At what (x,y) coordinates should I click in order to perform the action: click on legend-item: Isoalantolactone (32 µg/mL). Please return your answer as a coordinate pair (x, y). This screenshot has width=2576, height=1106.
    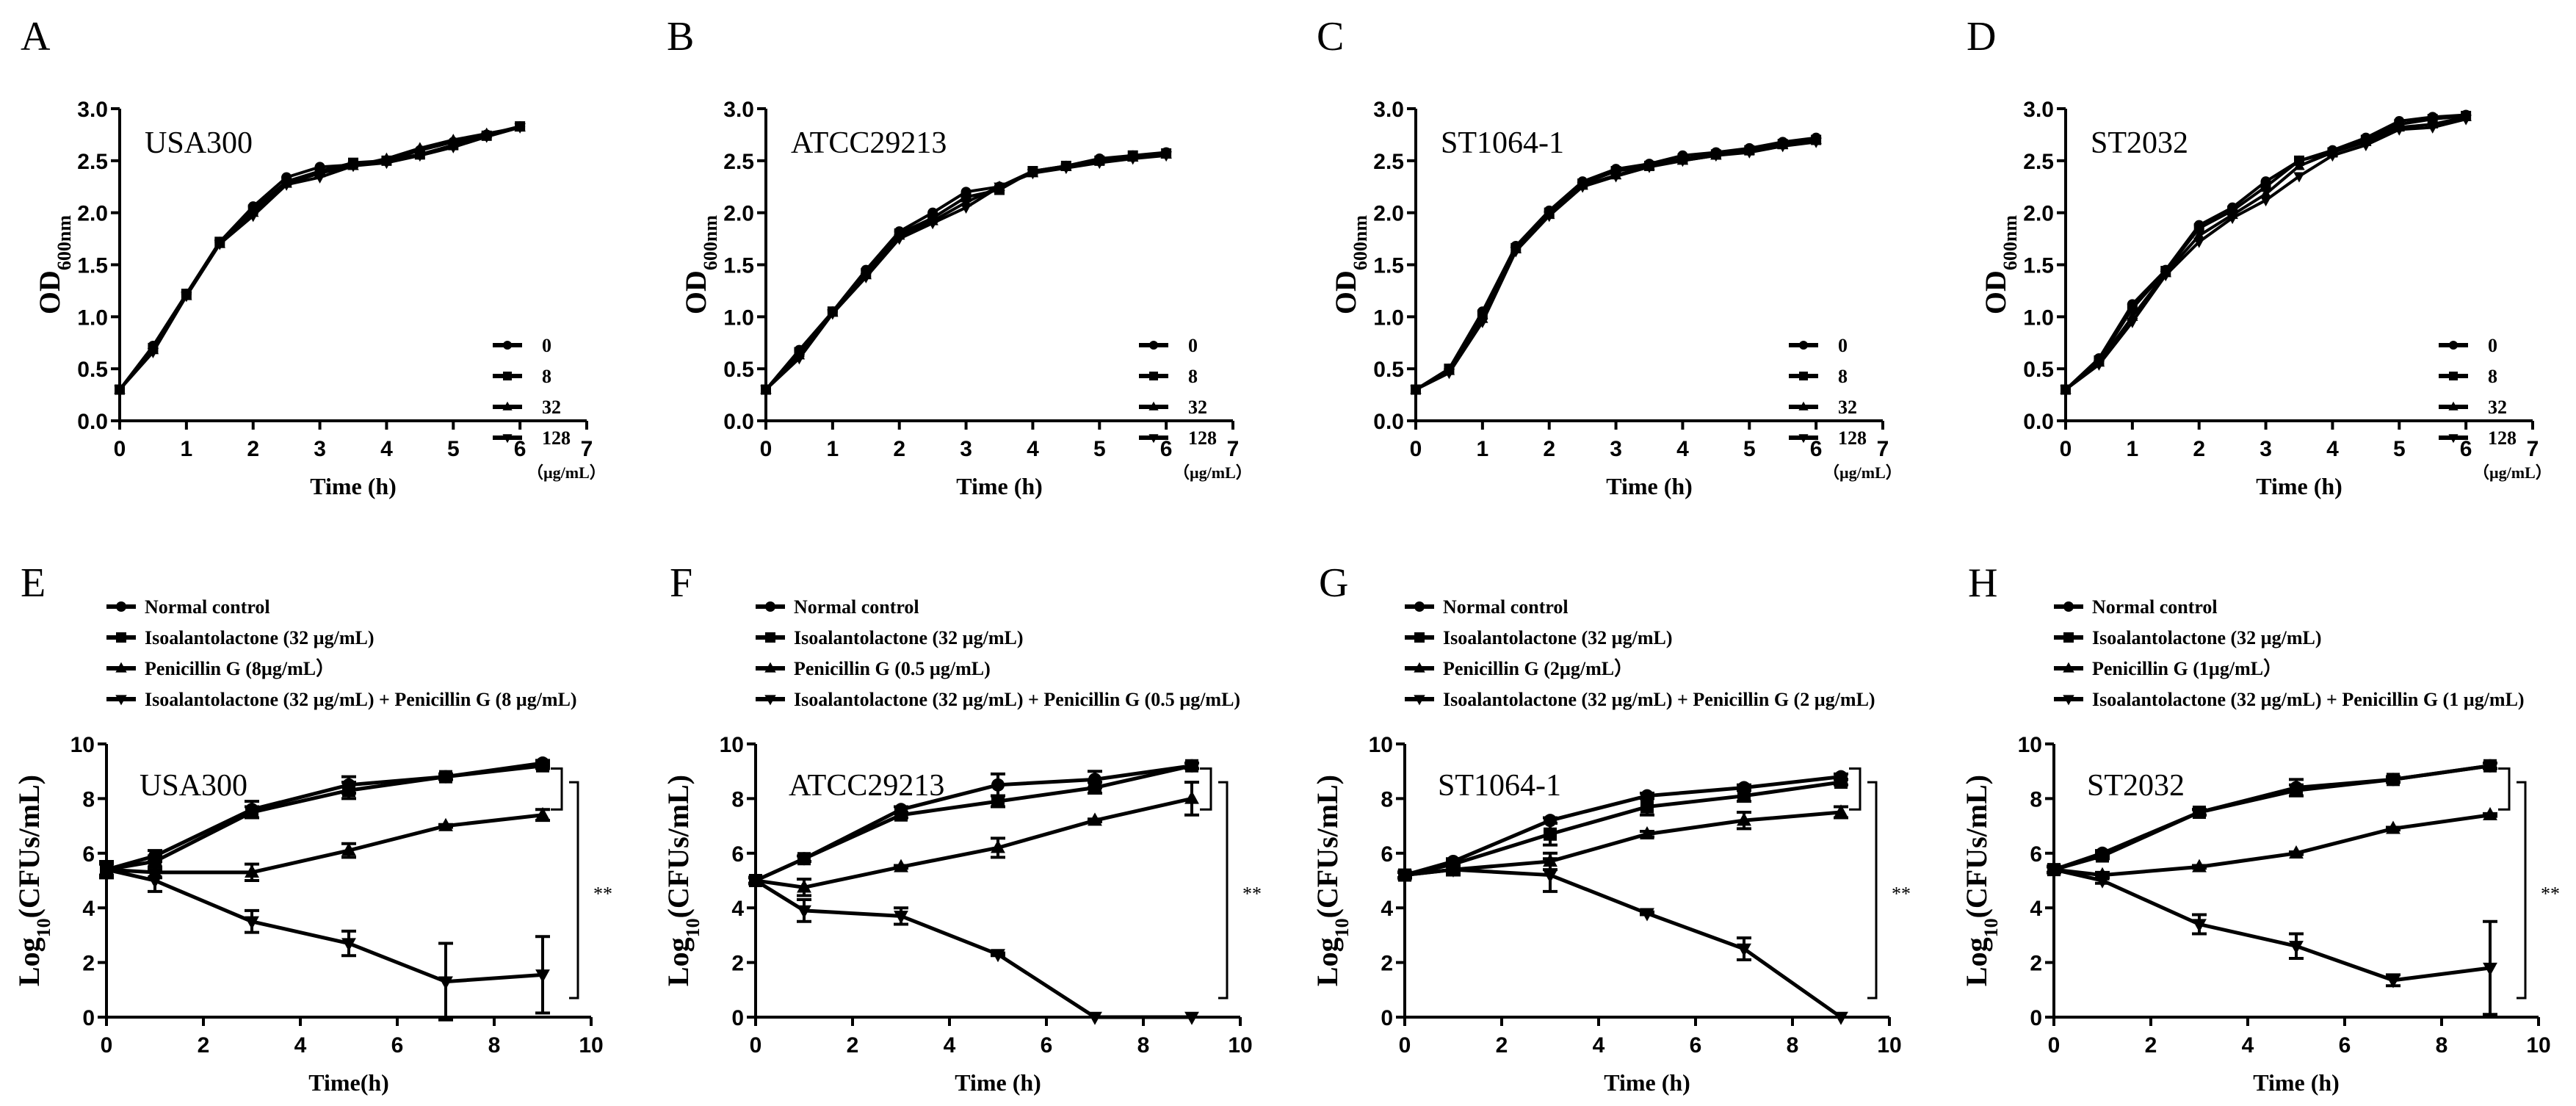
    Looking at the image, I should click on (240, 637).